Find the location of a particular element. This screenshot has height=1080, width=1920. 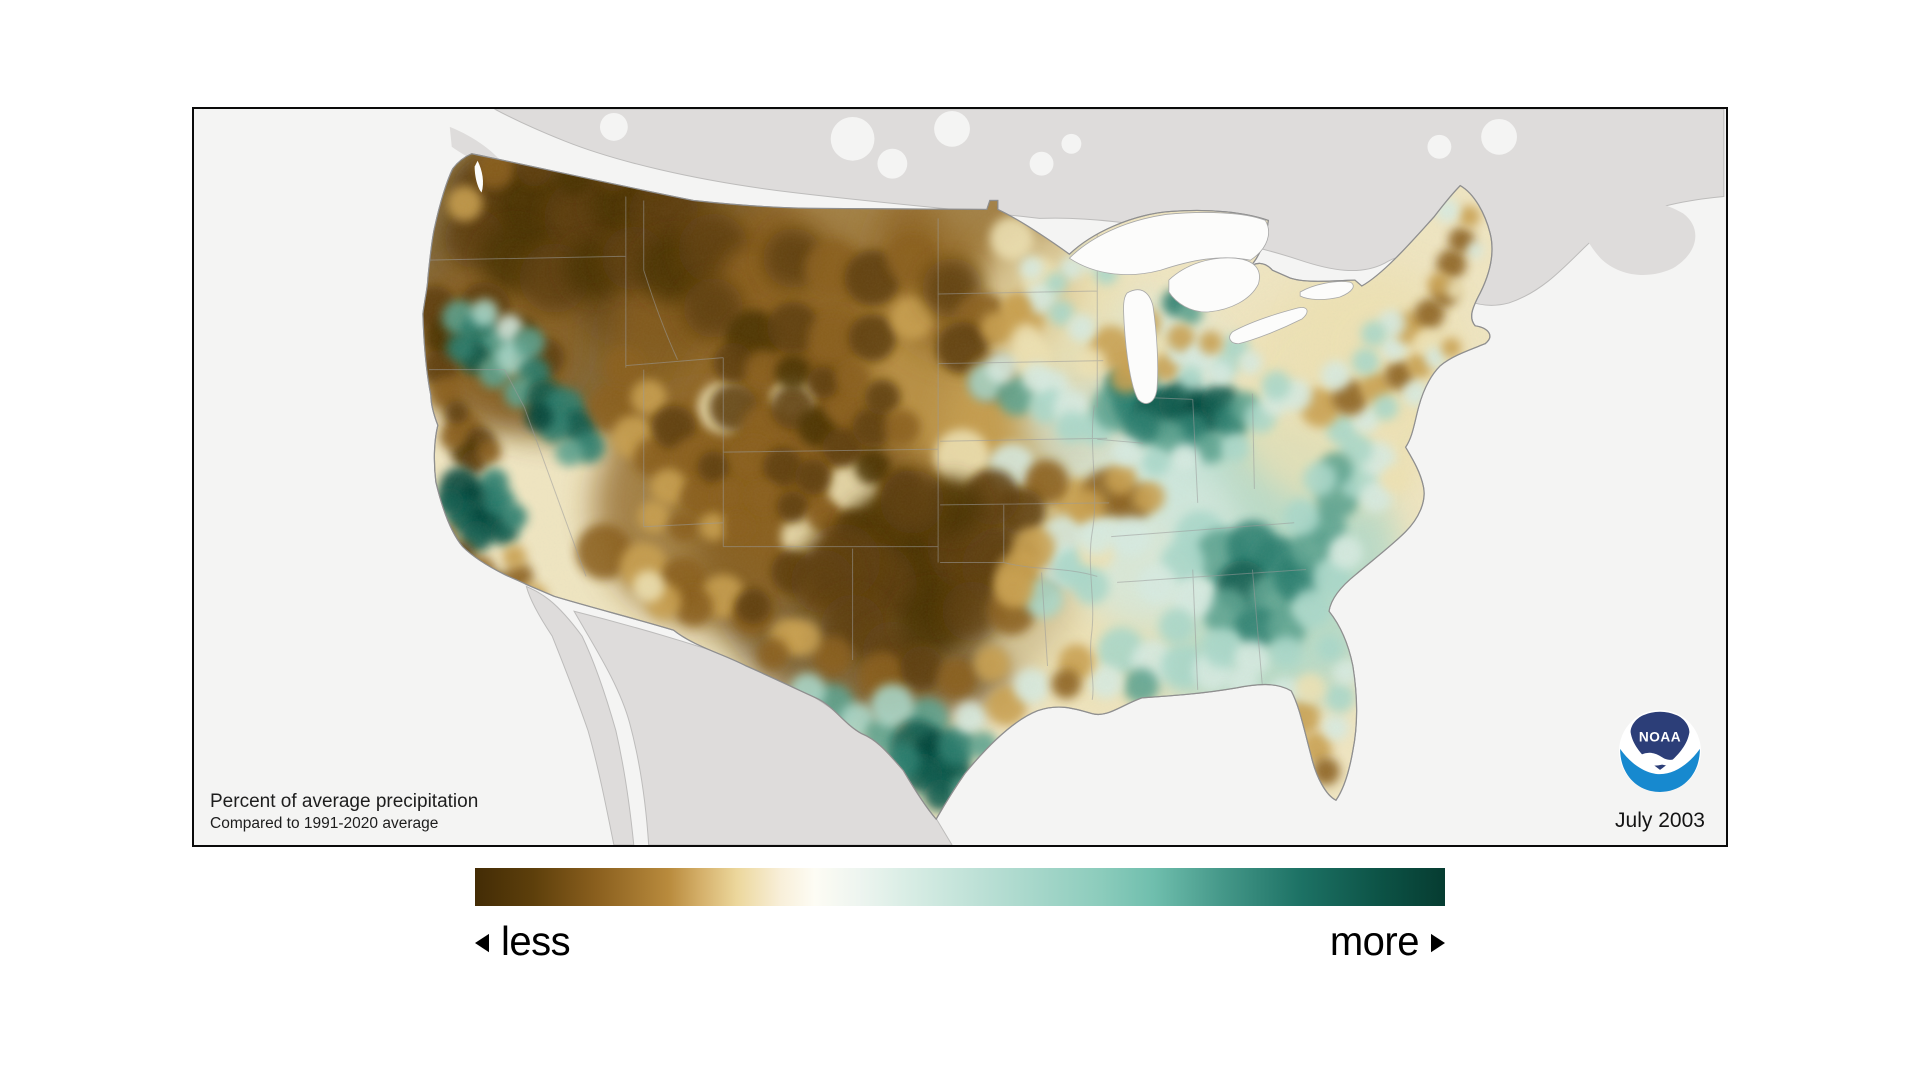

annotation-subtitle: Compared to 1991-2020 average is located at coordinates (324, 823).